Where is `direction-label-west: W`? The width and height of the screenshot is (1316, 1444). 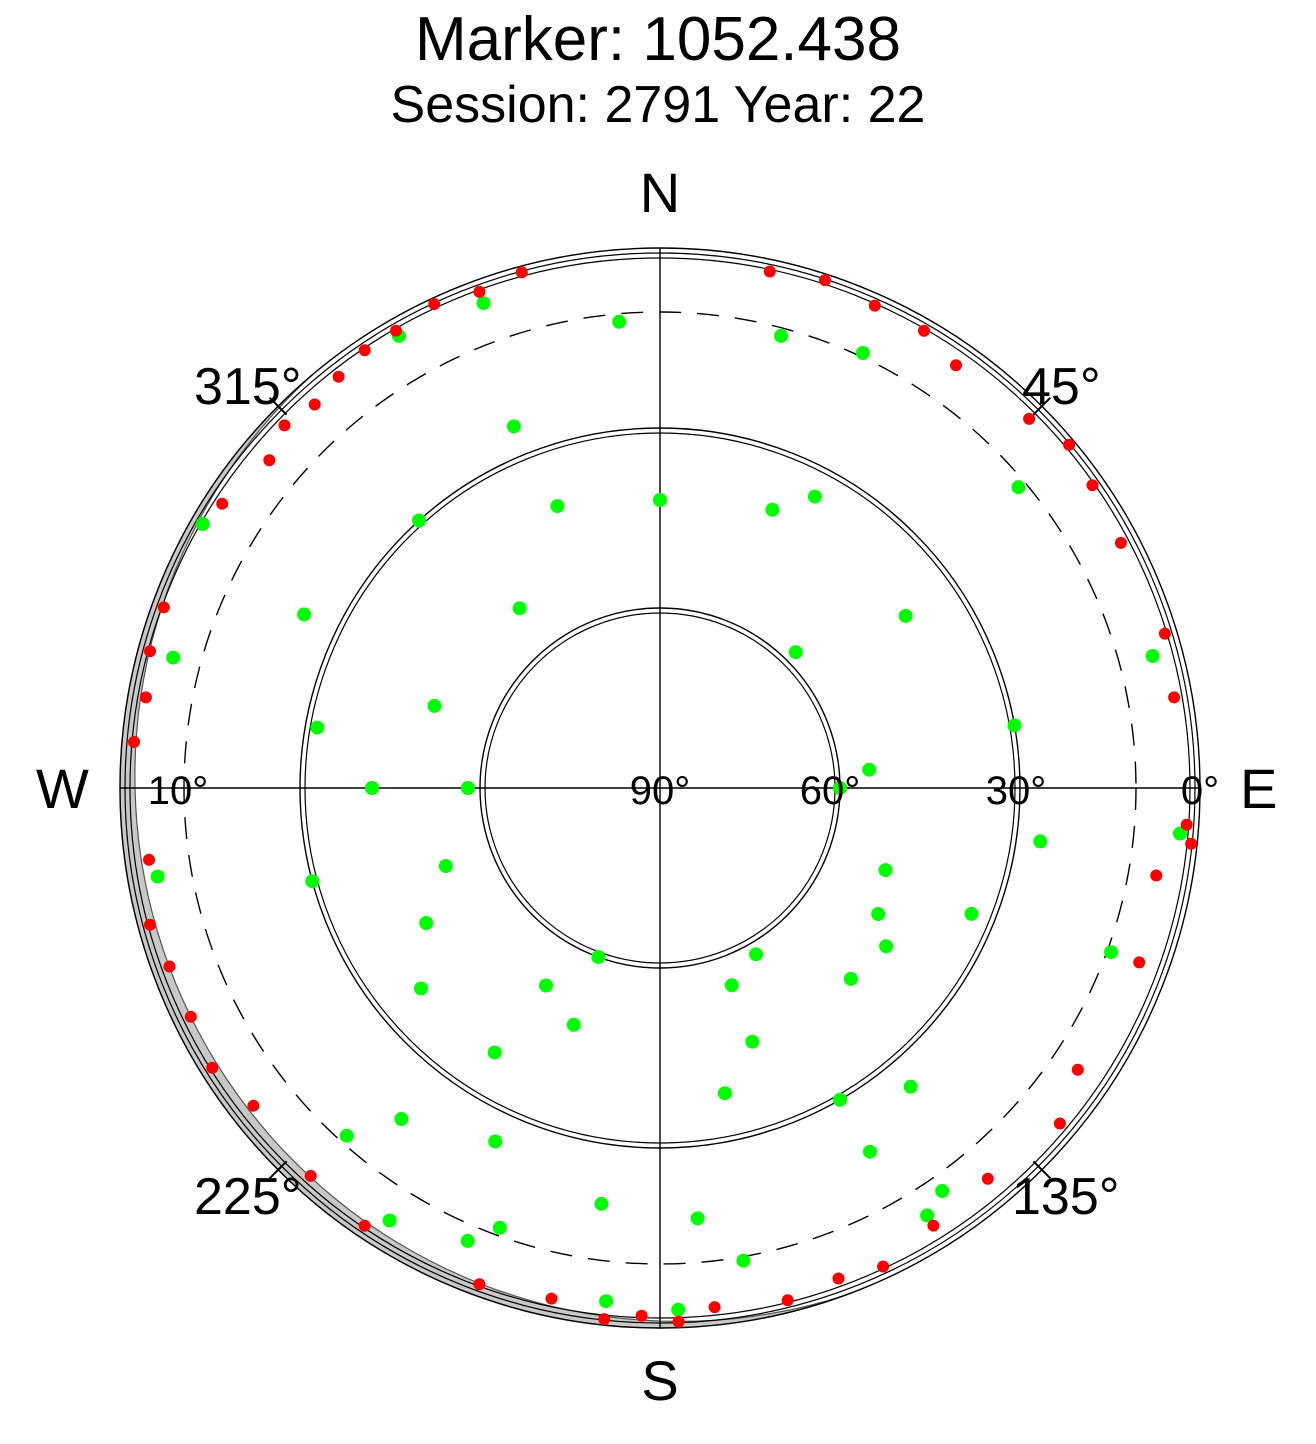 direction-label-west: W is located at coordinates (62, 788).